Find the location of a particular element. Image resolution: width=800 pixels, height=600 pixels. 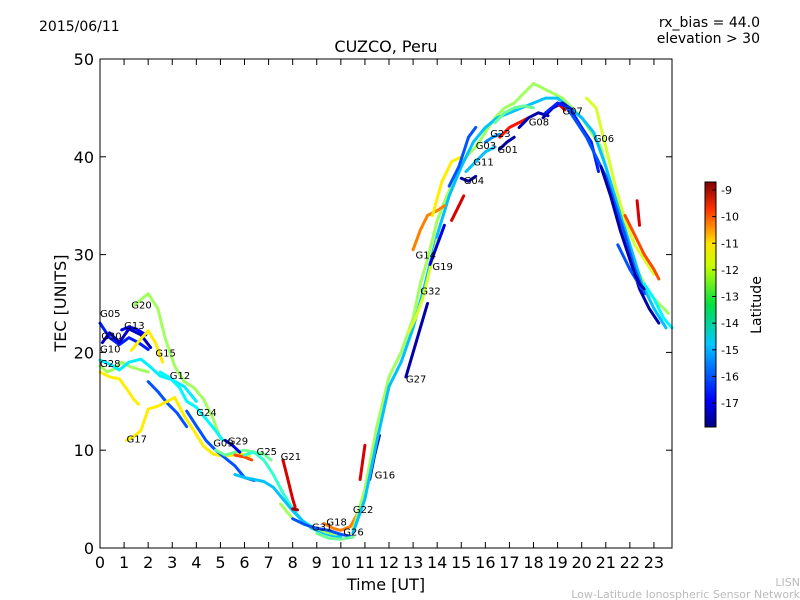

y-tick-label: 20 is located at coordinates (84, 352).